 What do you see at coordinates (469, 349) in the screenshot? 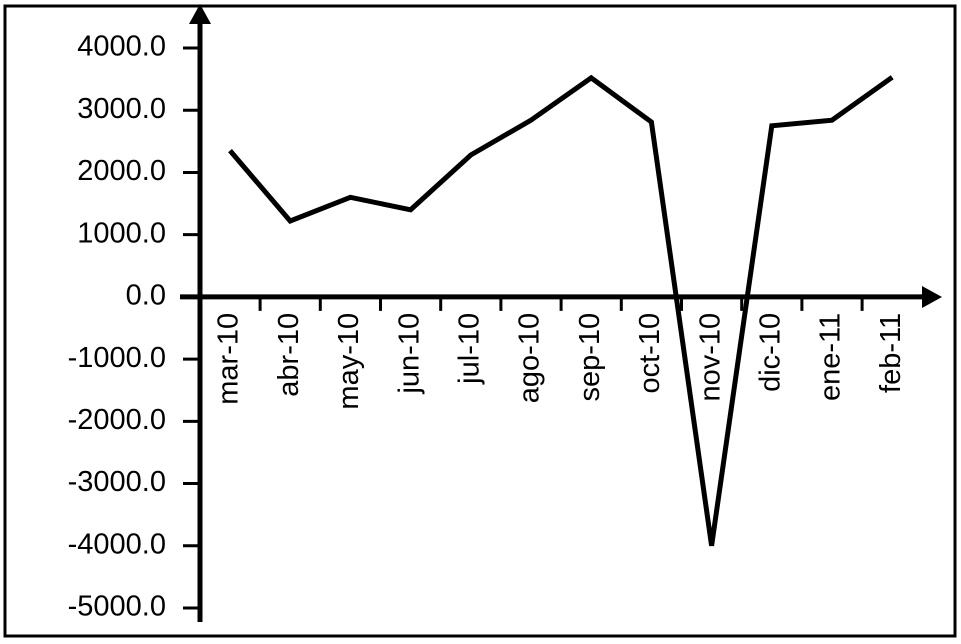
I see `x-tick-label: jul-10` at bounding box center [469, 349].